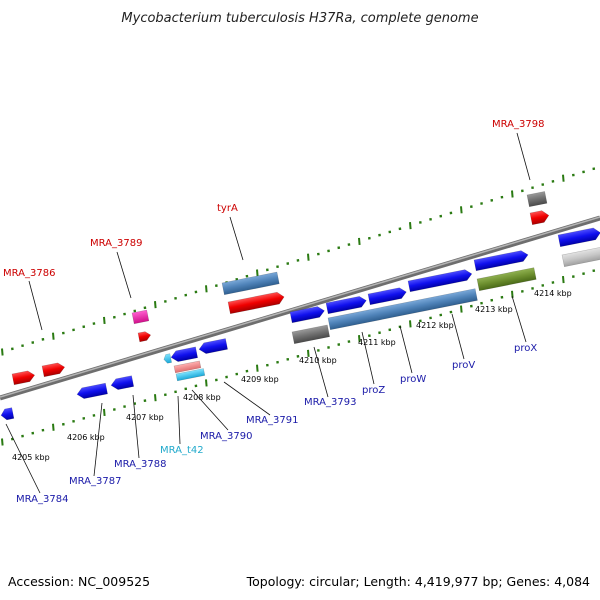 The height and width of the screenshot is (600, 600). I want to click on gene-mra-3789b, so click(144, 337).